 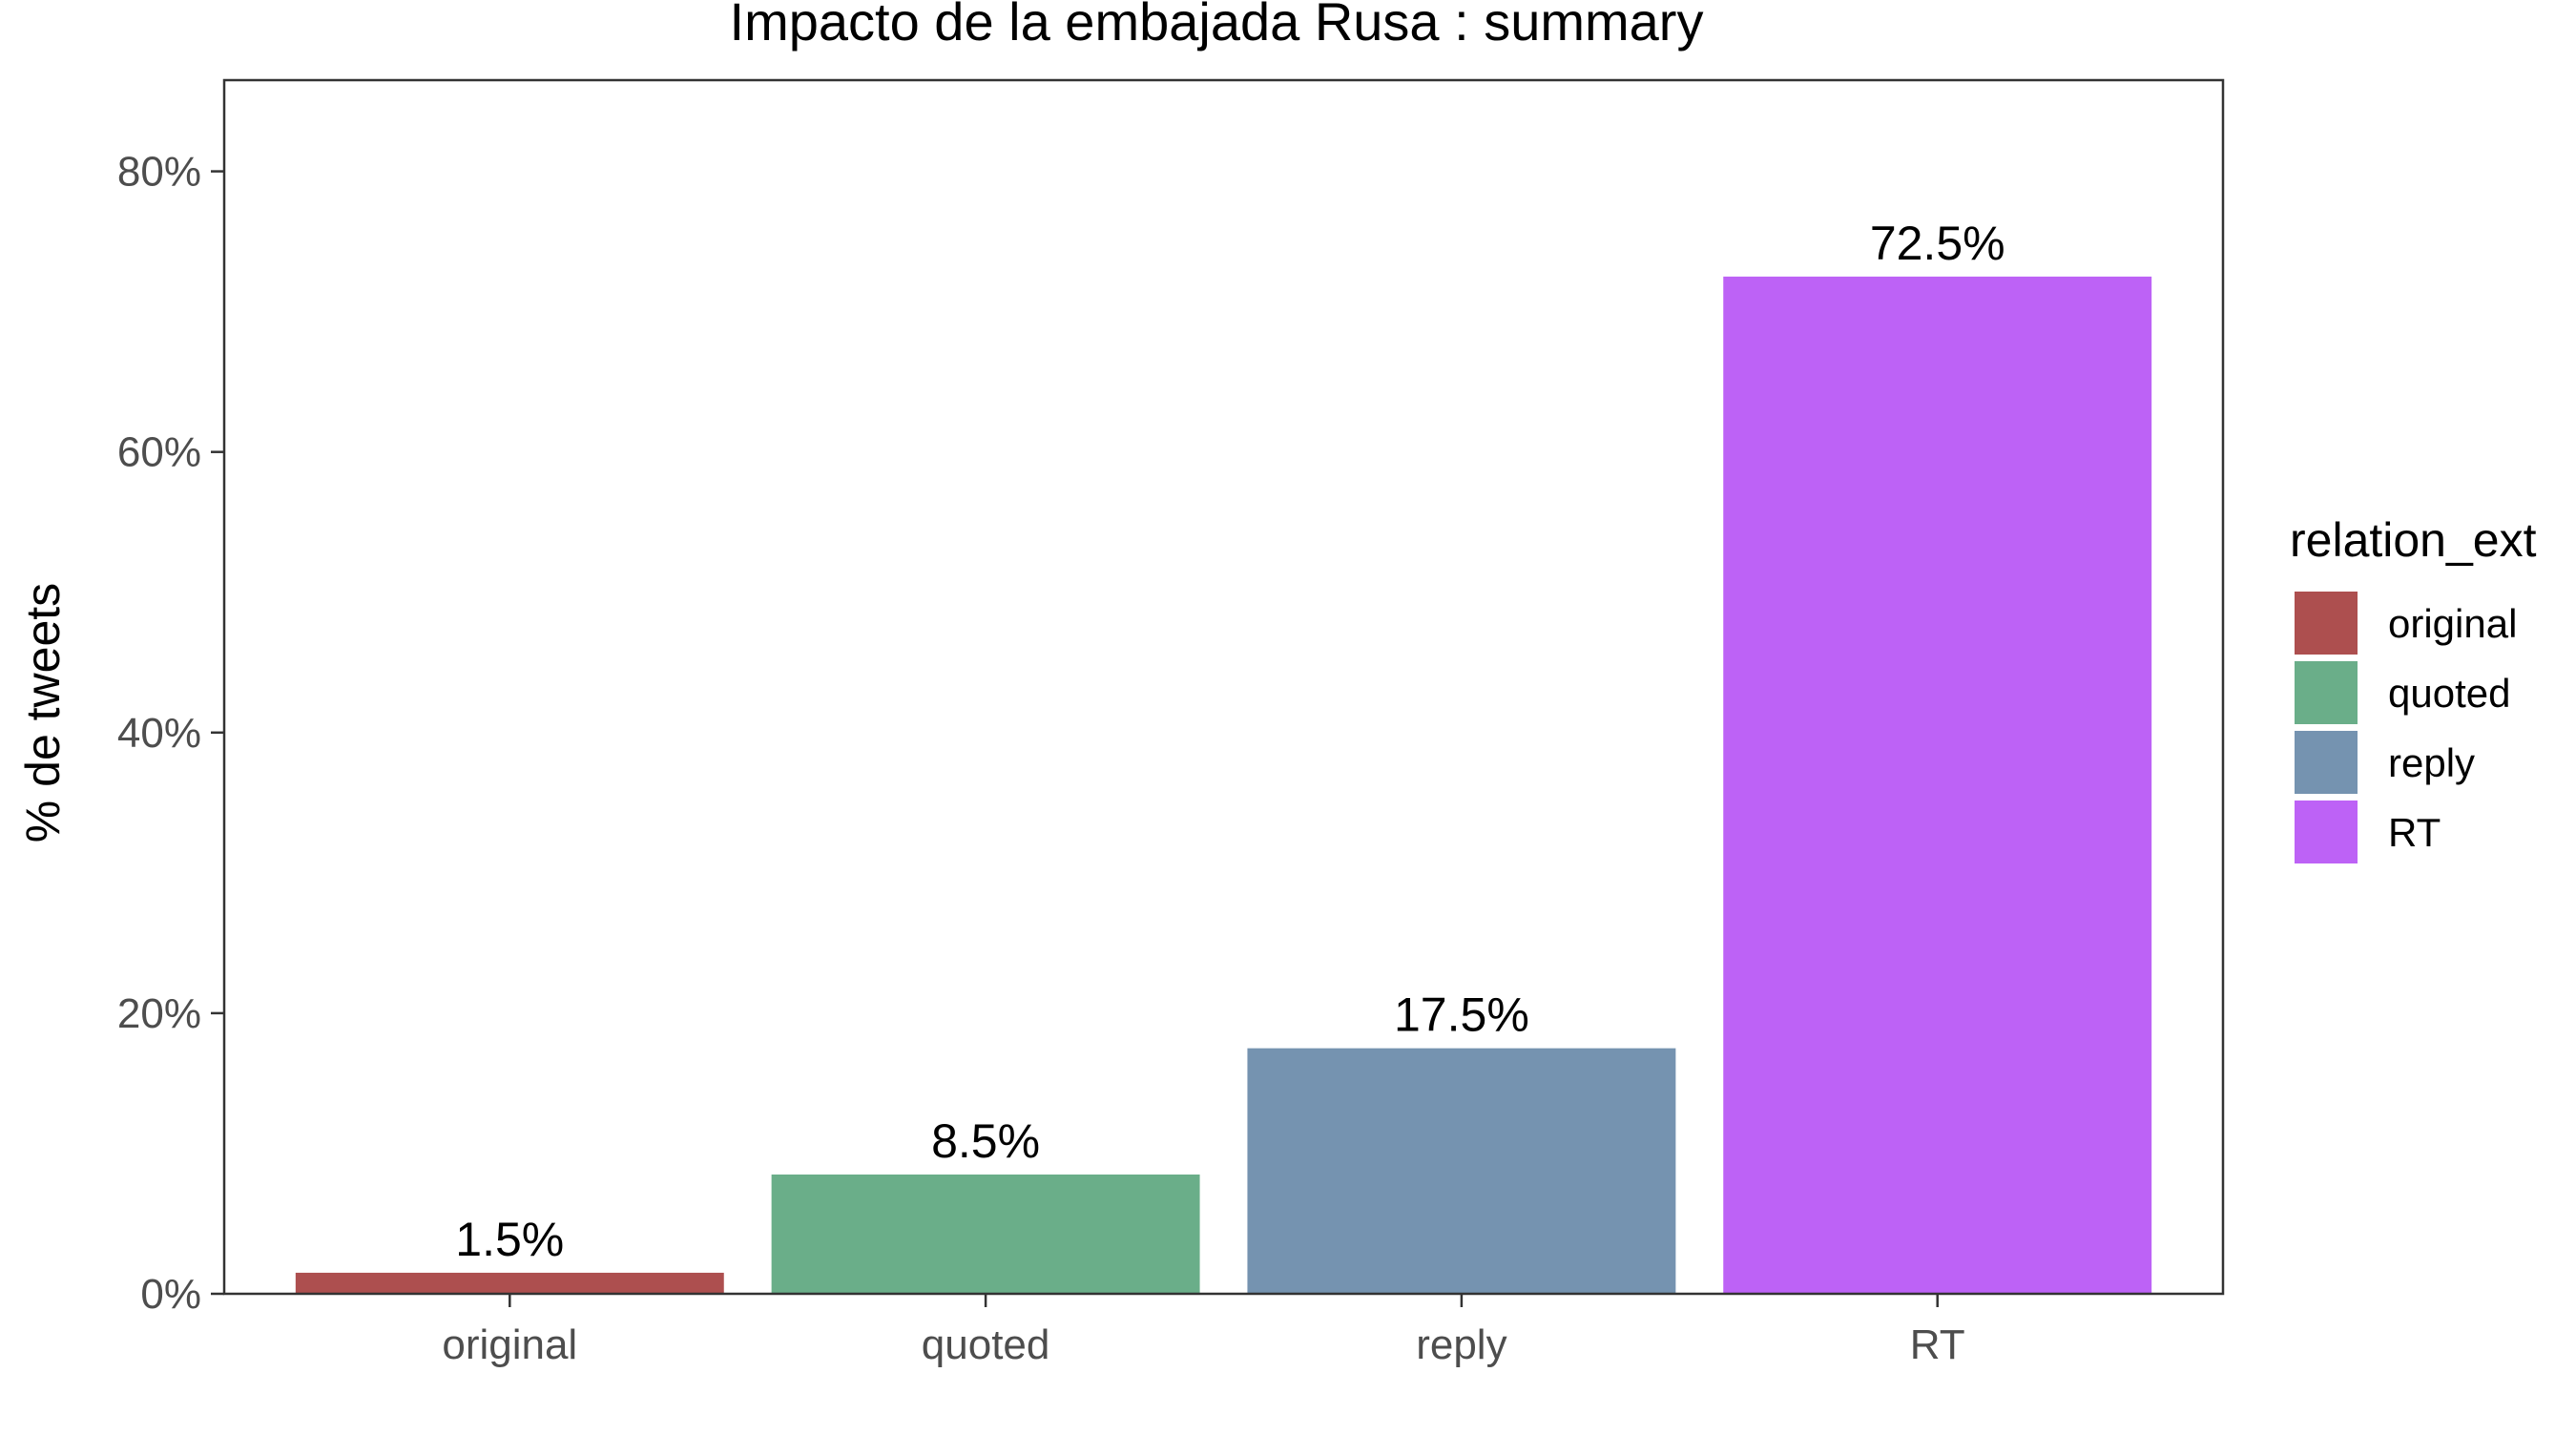 I want to click on x-tick-label: original, so click(x=509, y=1344).